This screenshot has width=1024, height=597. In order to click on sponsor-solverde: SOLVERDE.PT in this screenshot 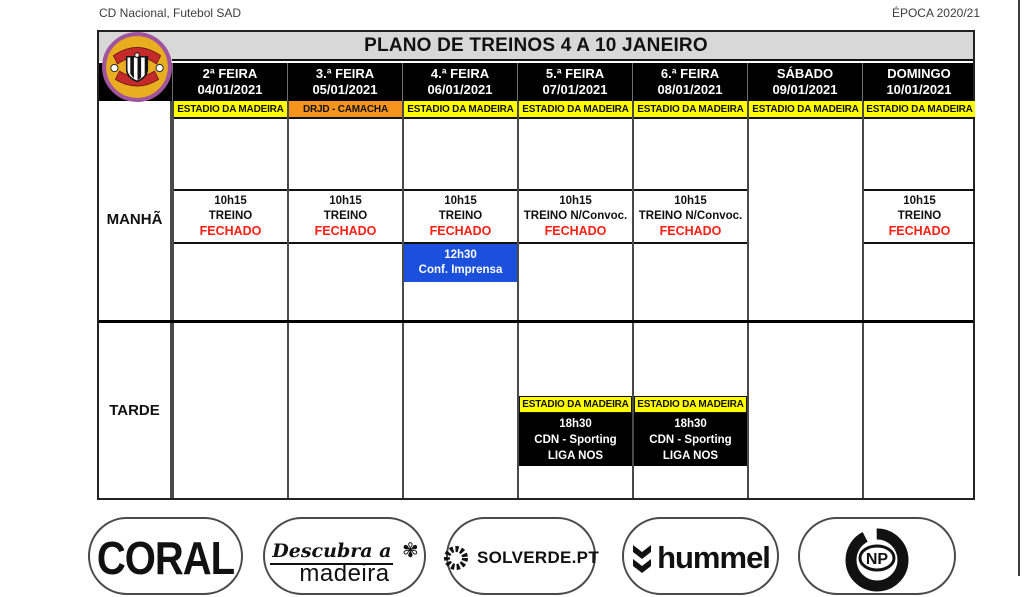, I will do `click(522, 556)`.